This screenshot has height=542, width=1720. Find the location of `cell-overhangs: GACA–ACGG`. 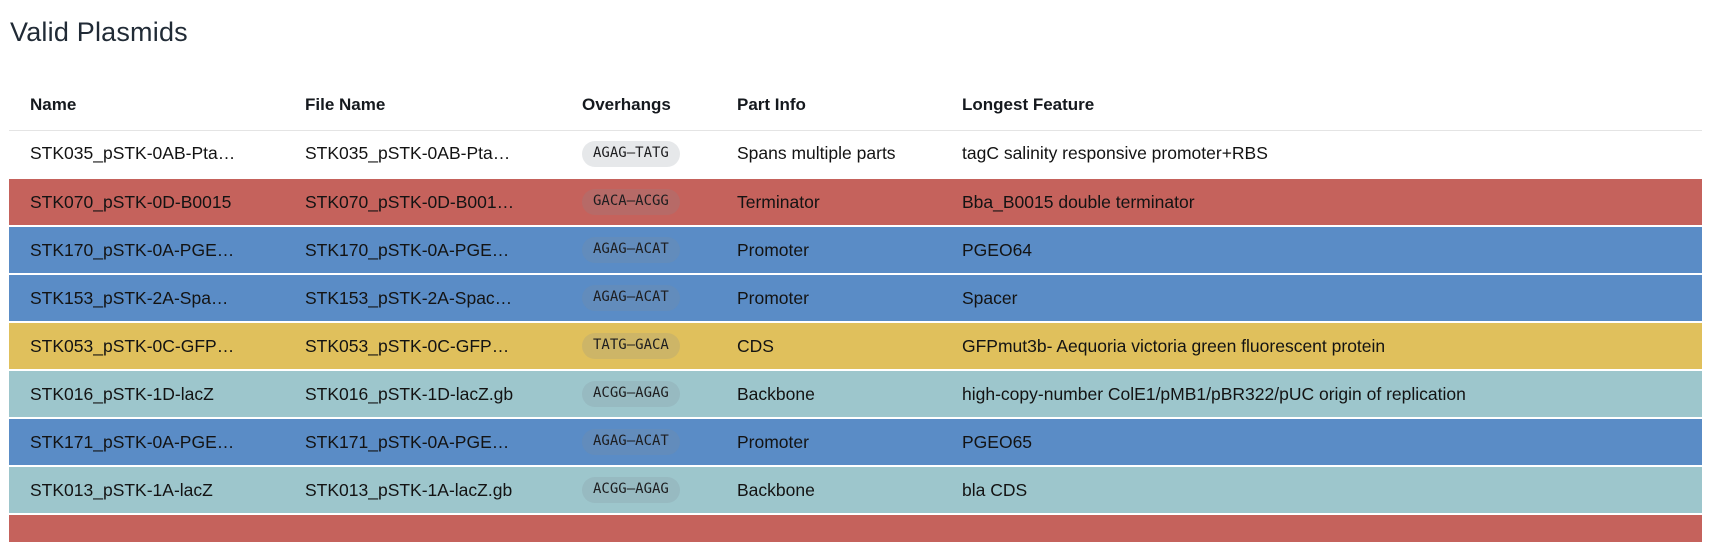

cell-overhangs: GACA–ACGG is located at coordinates (659, 202).